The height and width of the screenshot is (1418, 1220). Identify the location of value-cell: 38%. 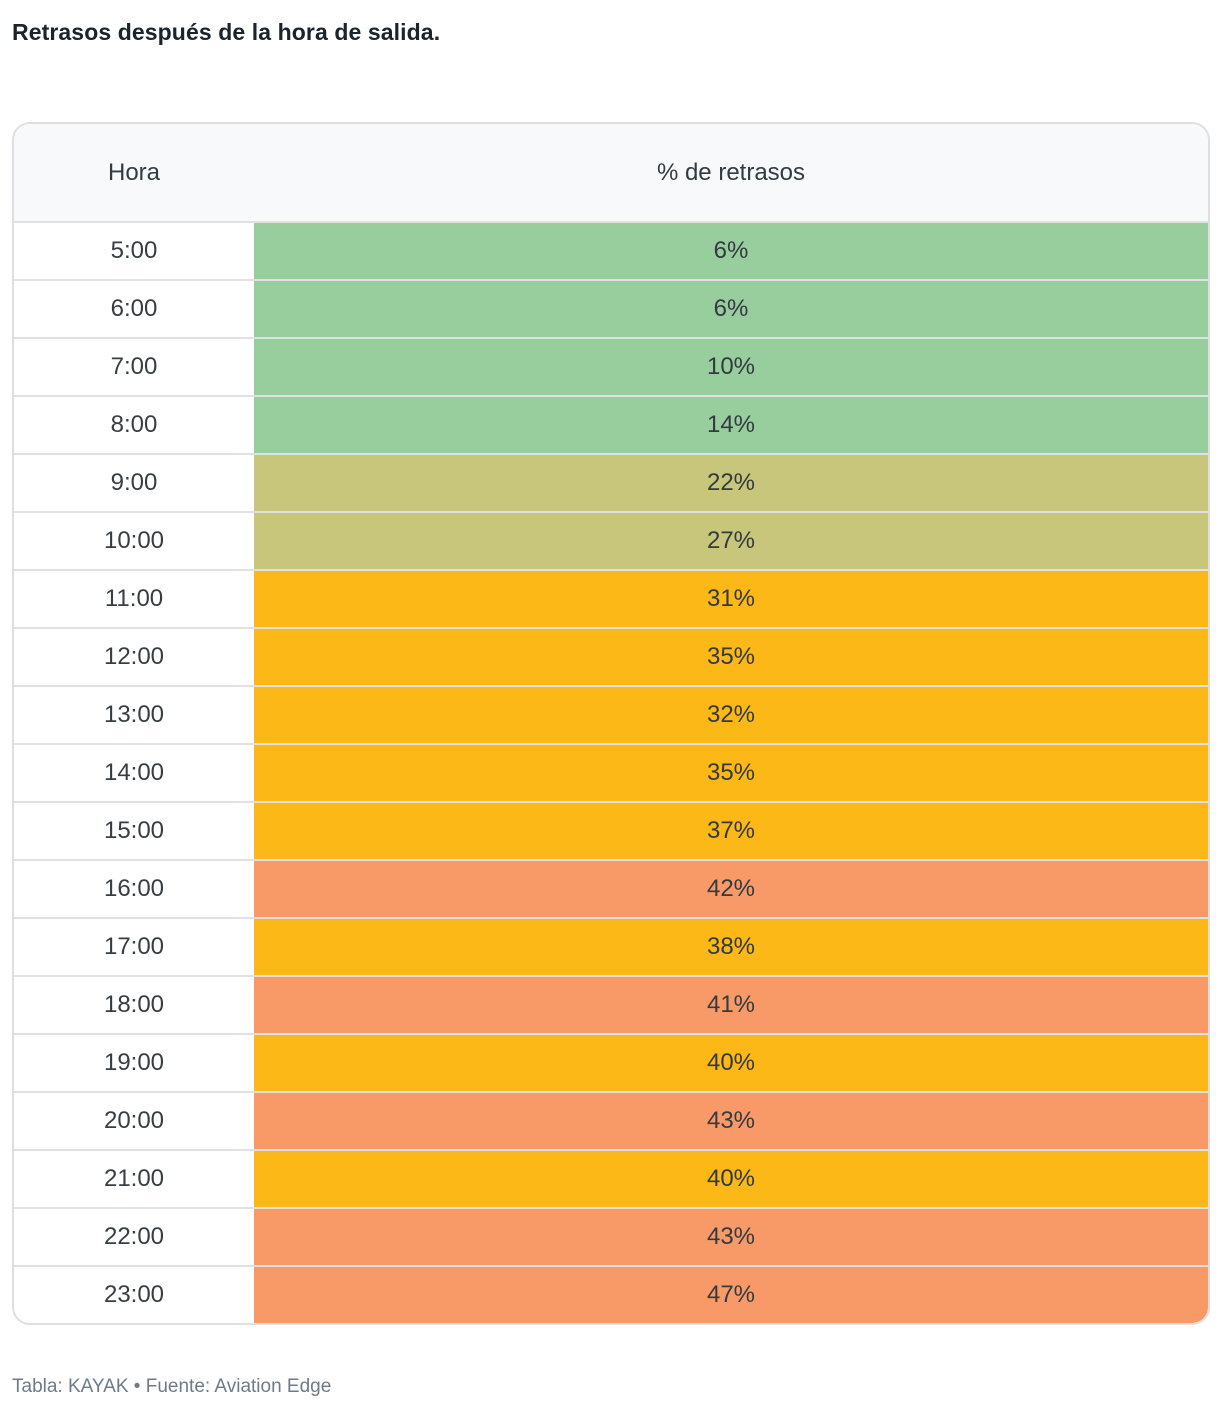
(731, 947).